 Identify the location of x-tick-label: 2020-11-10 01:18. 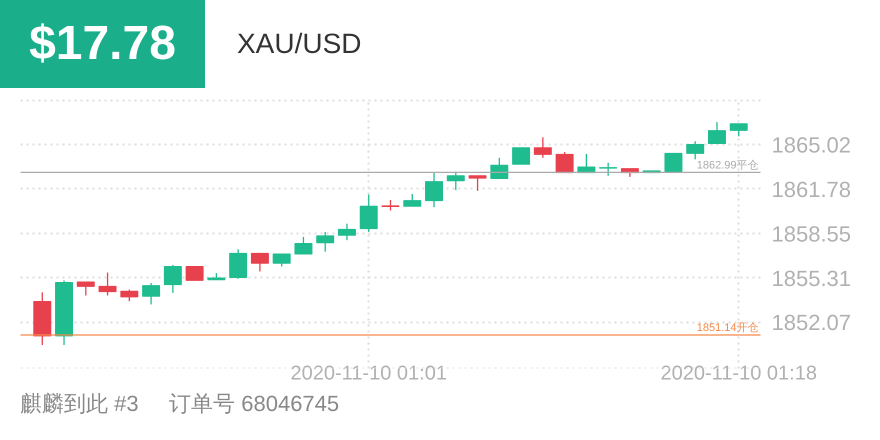
(738, 373).